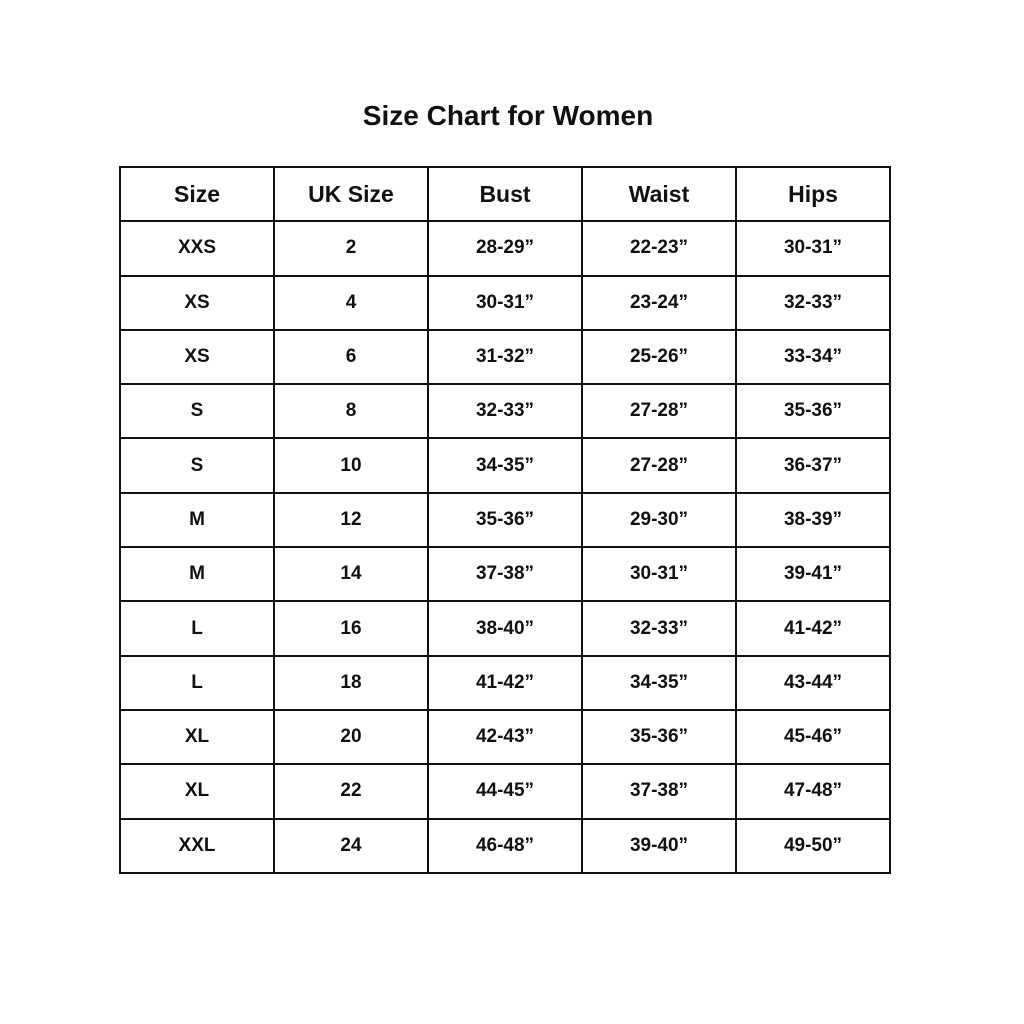 This screenshot has width=1024, height=1024. I want to click on table-cell: 39-41”, so click(813, 574).